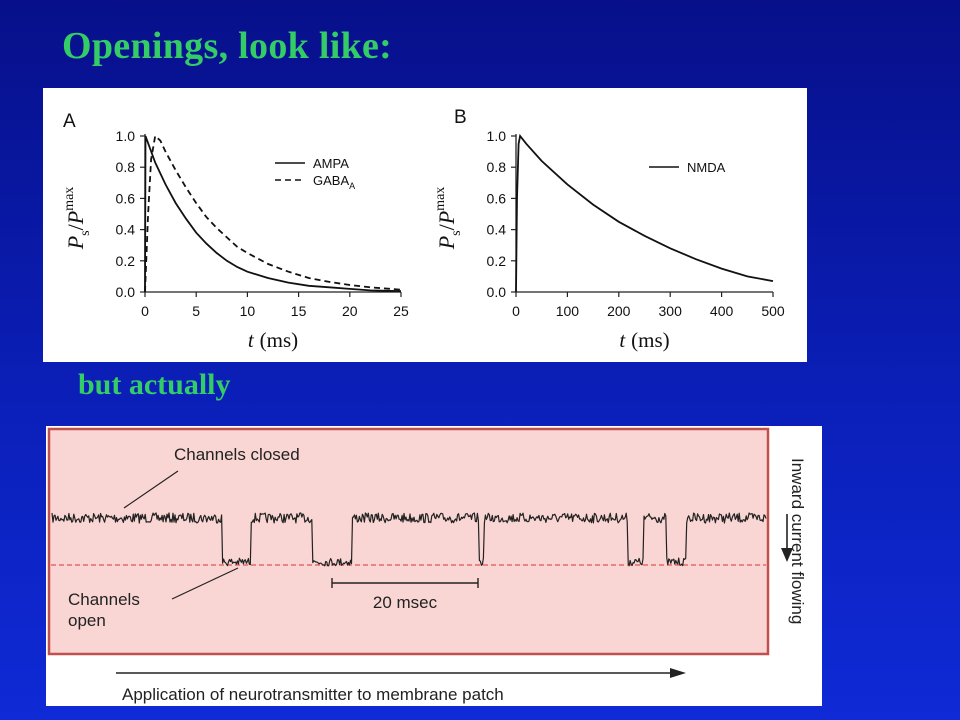  Describe the element at coordinates (227, 46) in the screenshot. I see `slide-title: Openings, look like:` at that location.